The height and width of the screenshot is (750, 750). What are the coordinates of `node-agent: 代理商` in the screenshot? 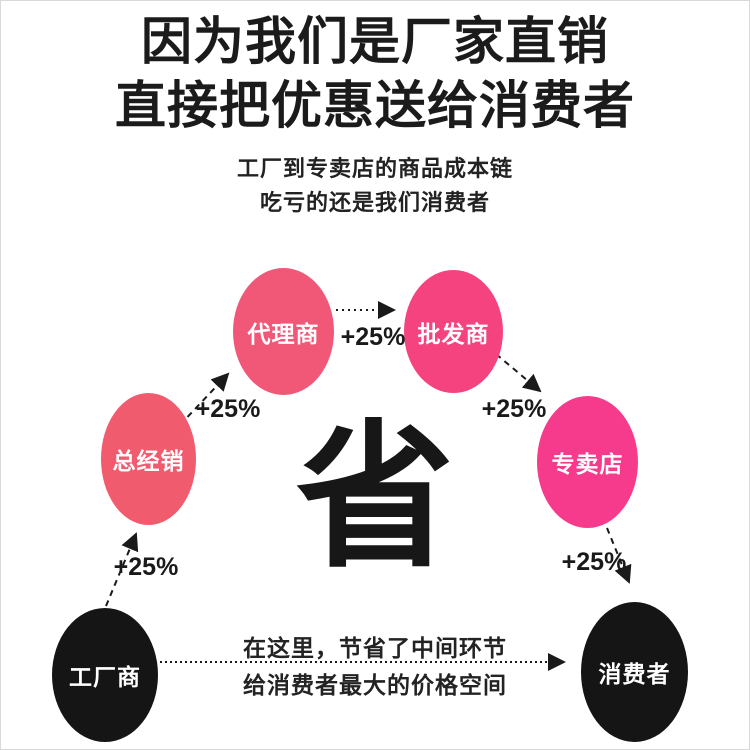 It's located at (283, 331).